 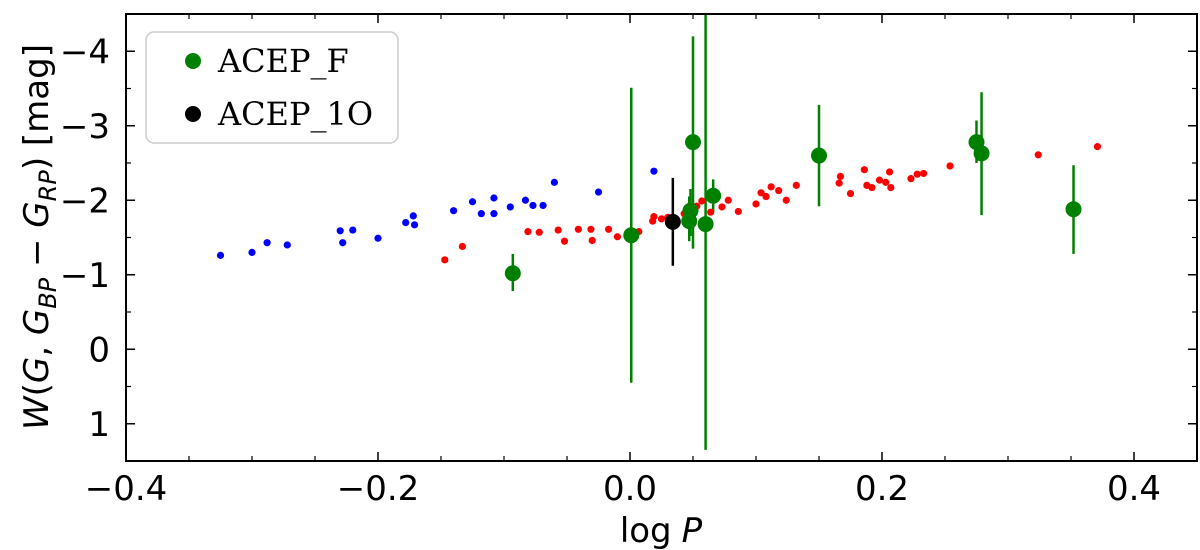 What do you see at coordinates (646, 530) in the screenshot?
I see `x-axis-label-main: log` at bounding box center [646, 530].